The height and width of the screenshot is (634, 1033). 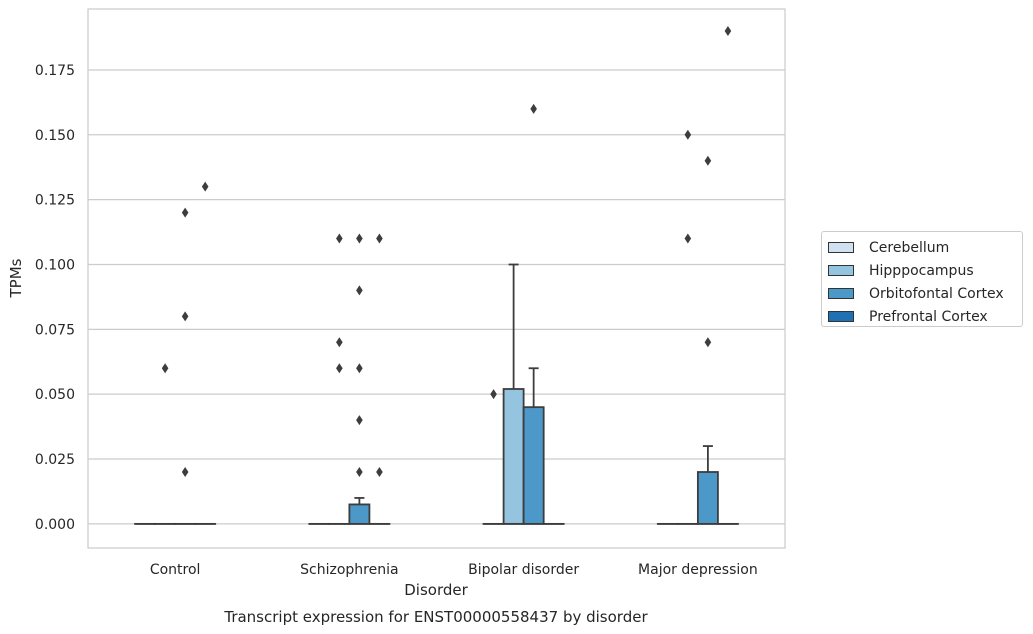 I want to click on y-tick-label: 0.050, so click(x=55, y=395).